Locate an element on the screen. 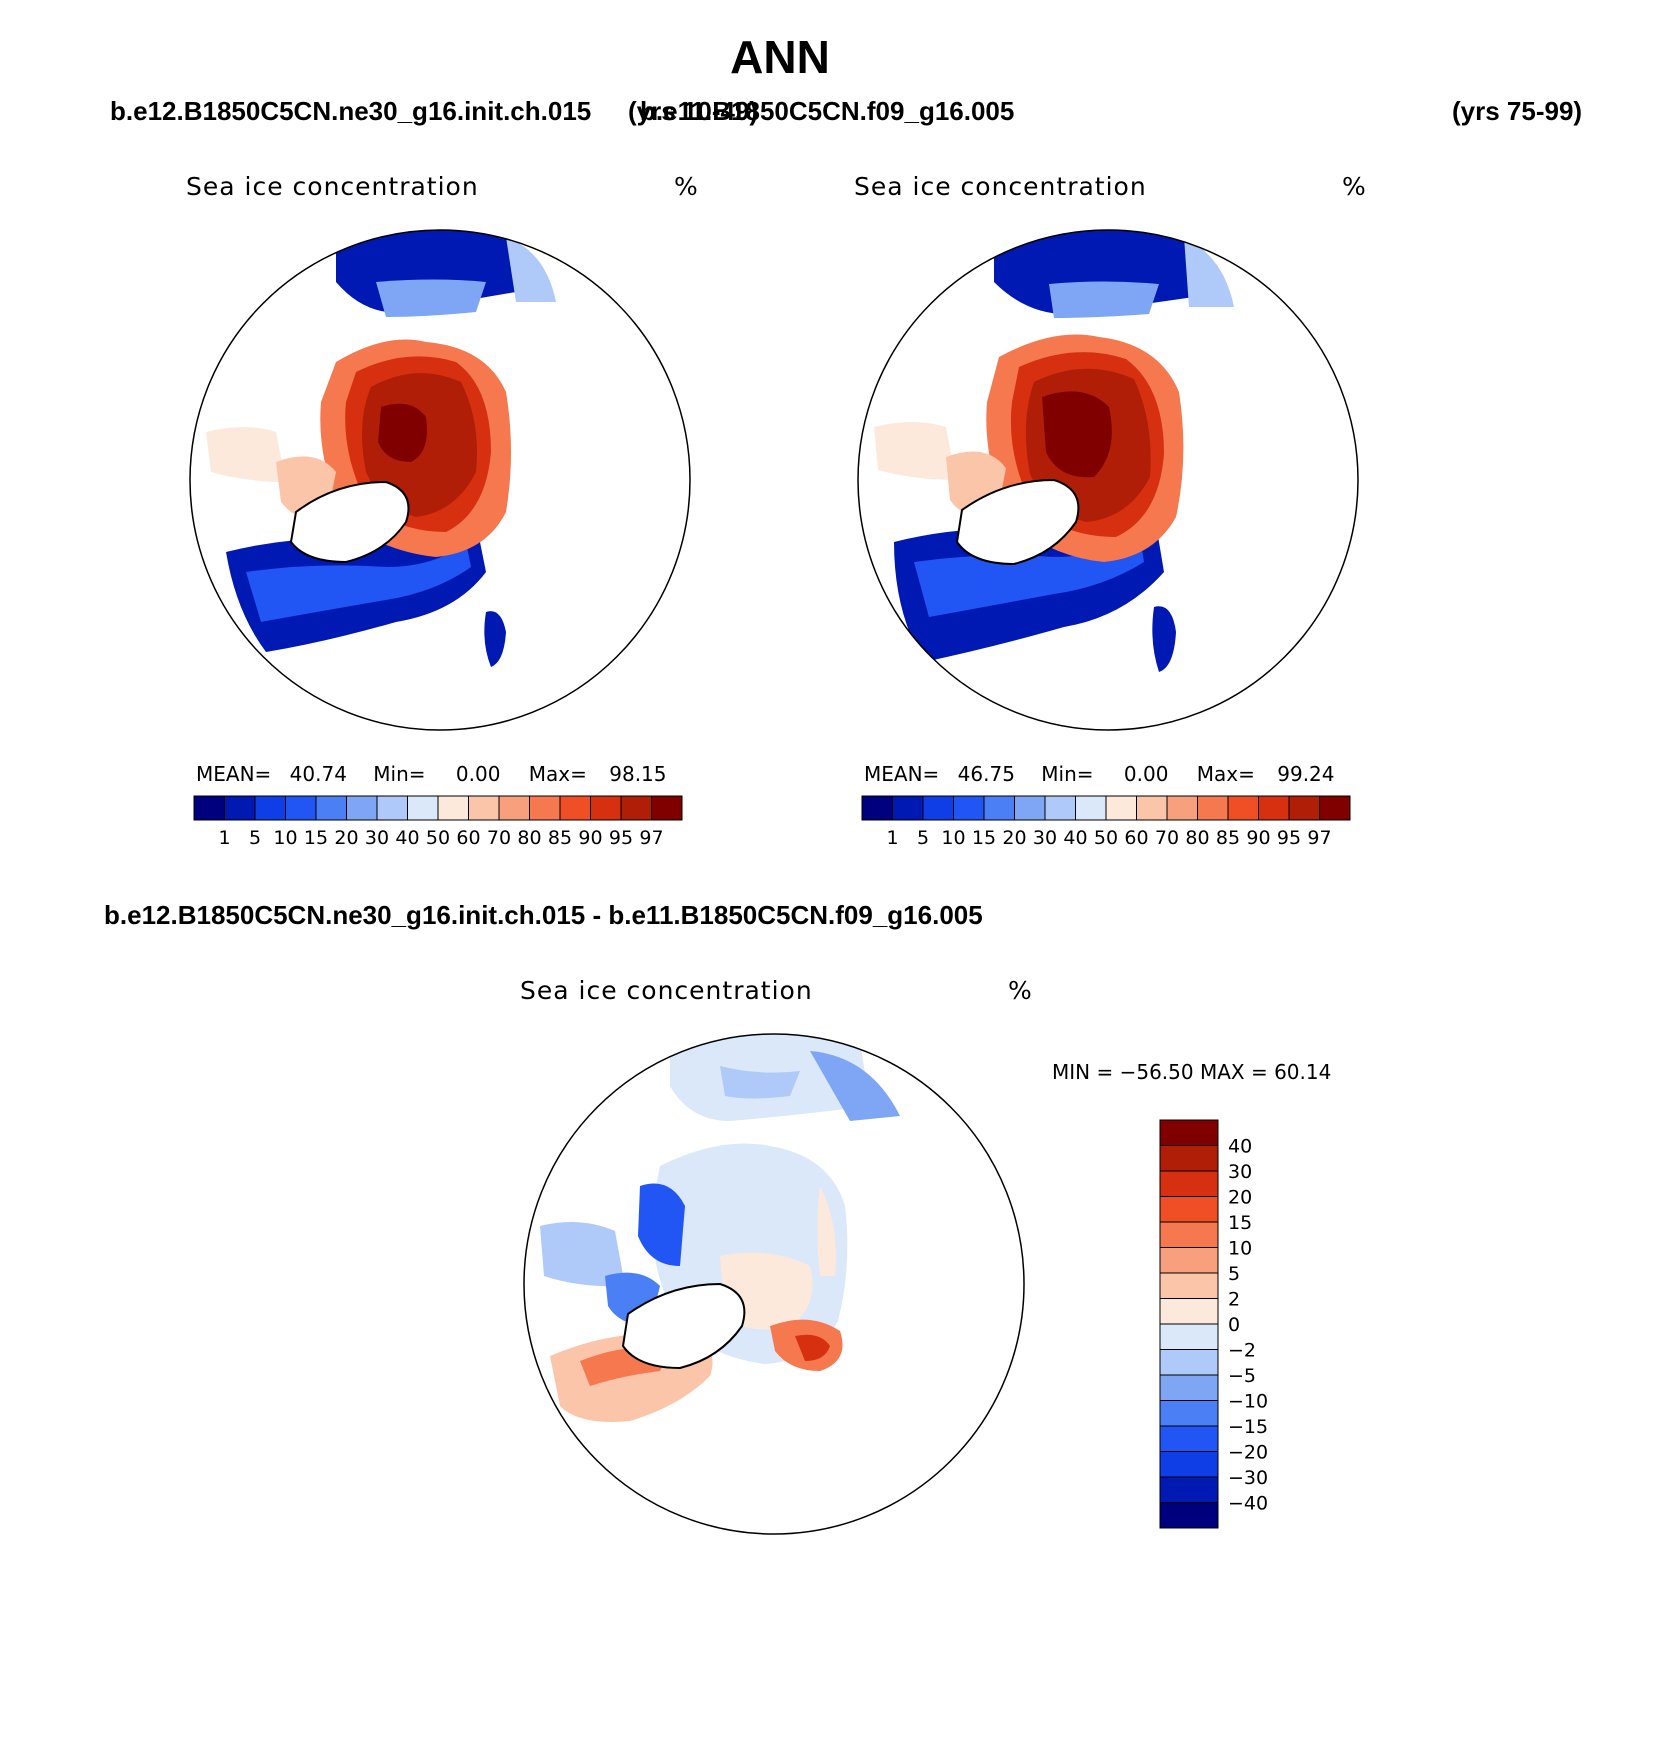 The height and width of the screenshot is (1750, 1658). panel2-max-label: Max= is located at coordinates (1225, 774).